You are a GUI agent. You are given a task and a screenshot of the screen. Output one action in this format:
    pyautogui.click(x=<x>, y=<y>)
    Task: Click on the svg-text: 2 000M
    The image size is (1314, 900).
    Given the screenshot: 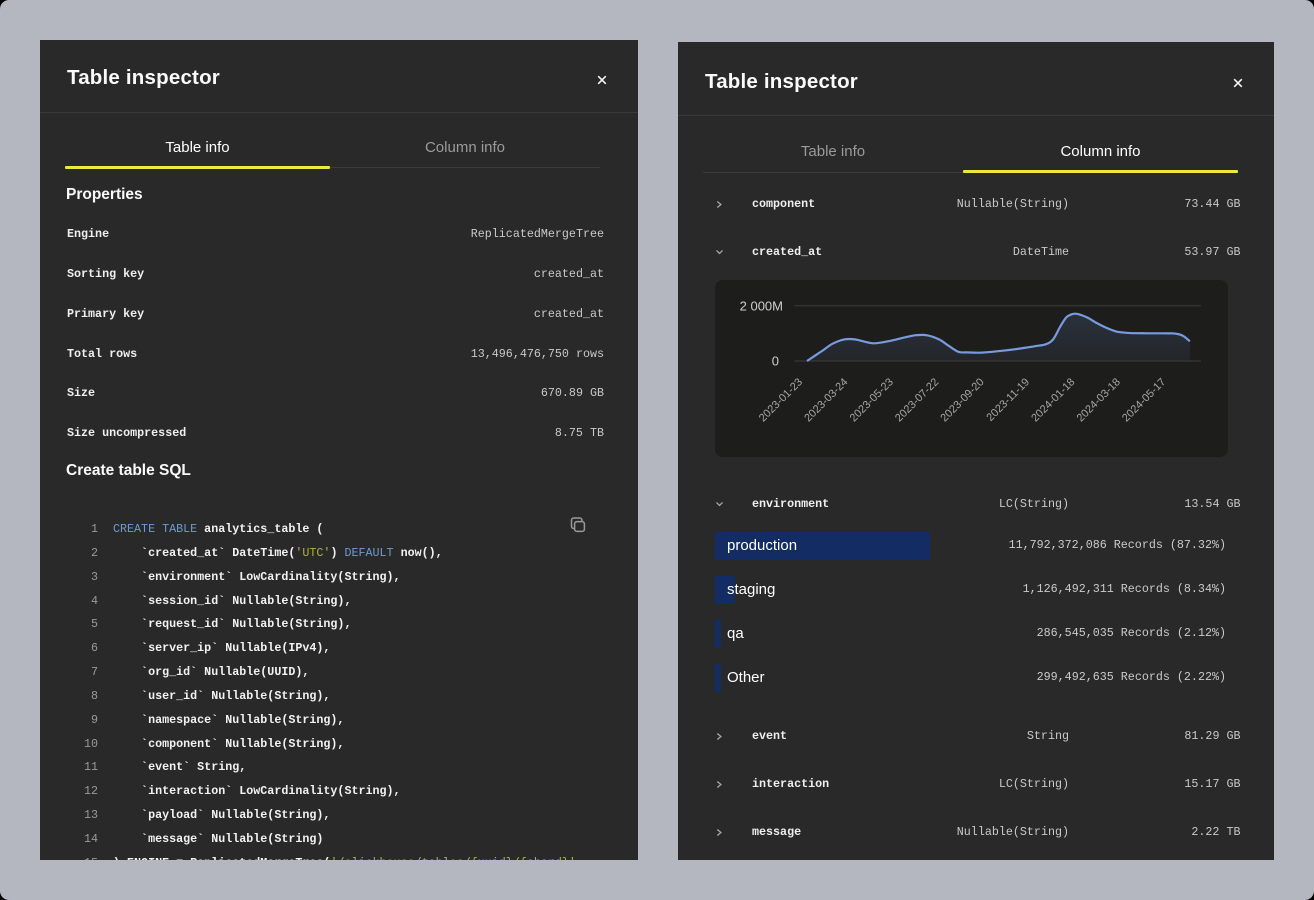 What is the action you would take?
    pyautogui.click(x=761, y=306)
    